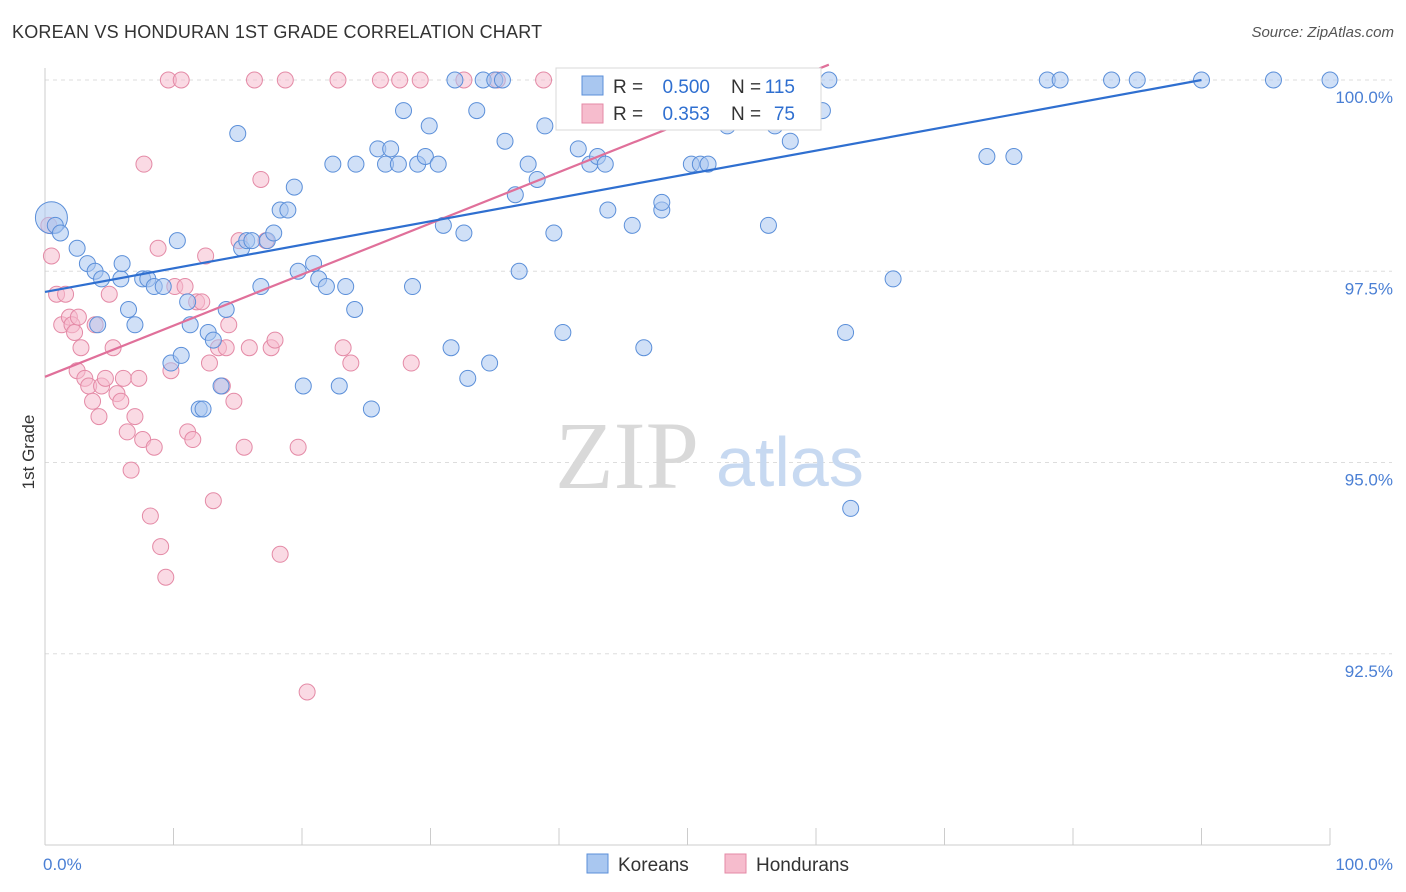 Image resolution: width=1406 pixels, height=892 pixels. Describe the element at coordinates (1369, 671) in the screenshot. I see `y-tick-label: 92.5%` at that location.